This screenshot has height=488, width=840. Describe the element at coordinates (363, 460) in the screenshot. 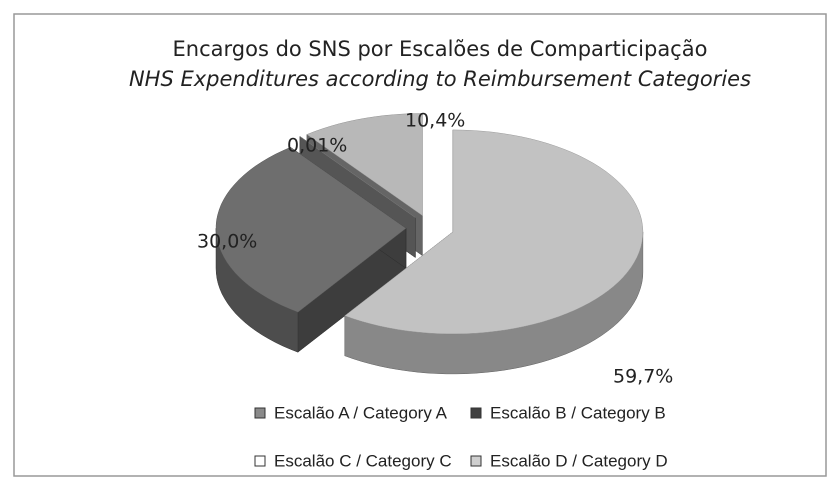

I see `legend-label: Escalão C / Category C` at that location.